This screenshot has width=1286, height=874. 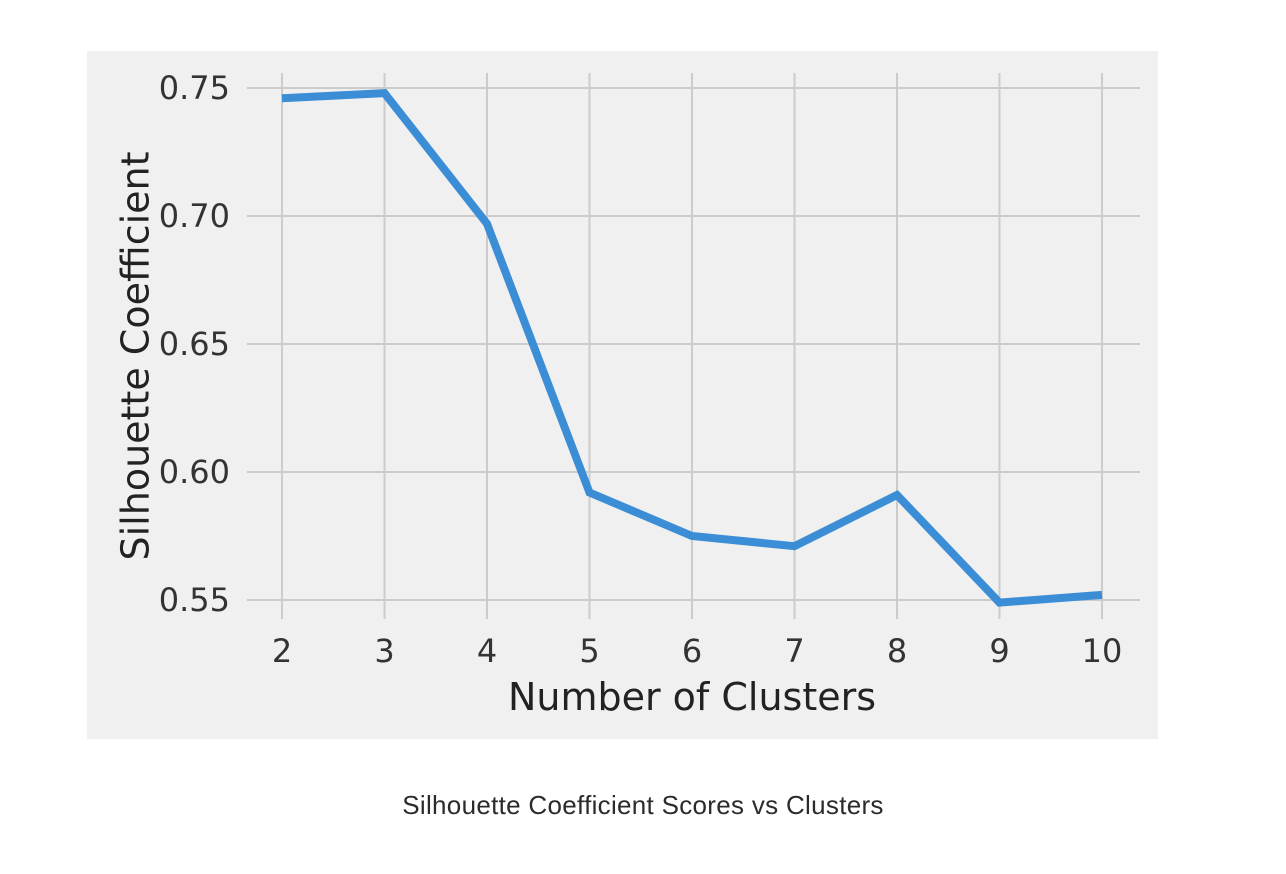 What do you see at coordinates (282, 651) in the screenshot?
I see `x-tick-label: 2` at bounding box center [282, 651].